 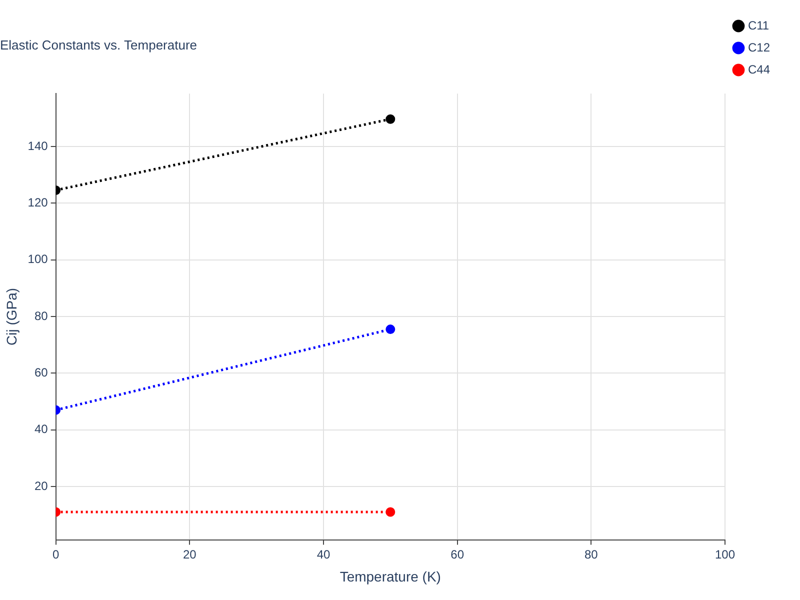 What do you see at coordinates (457, 554) in the screenshot?
I see `x-tick-label: 60` at bounding box center [457, 554].